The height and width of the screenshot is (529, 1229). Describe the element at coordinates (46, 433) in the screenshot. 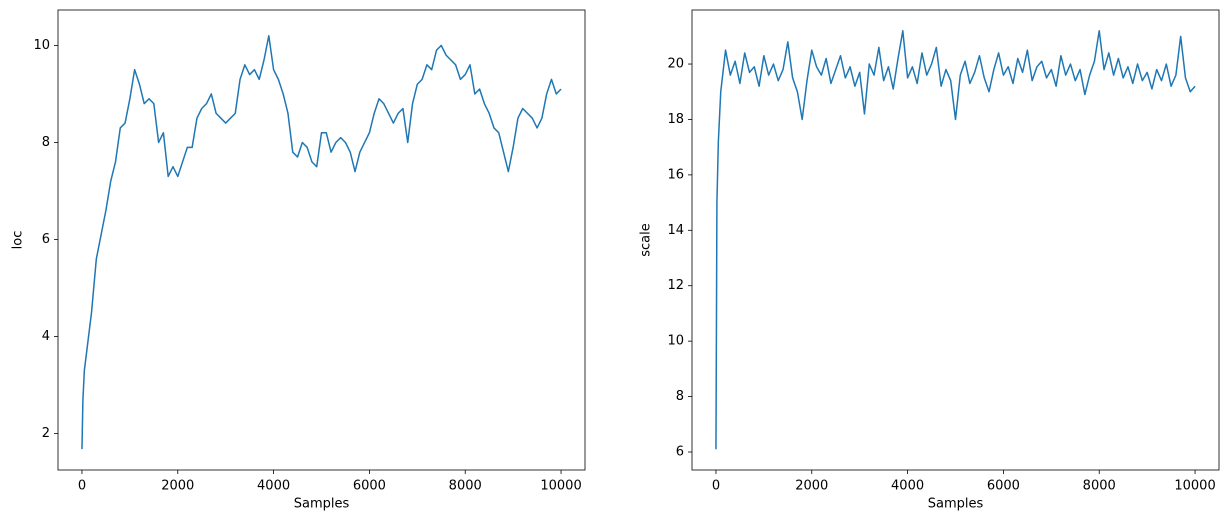

I see `y-tick-label: 2` at that location.